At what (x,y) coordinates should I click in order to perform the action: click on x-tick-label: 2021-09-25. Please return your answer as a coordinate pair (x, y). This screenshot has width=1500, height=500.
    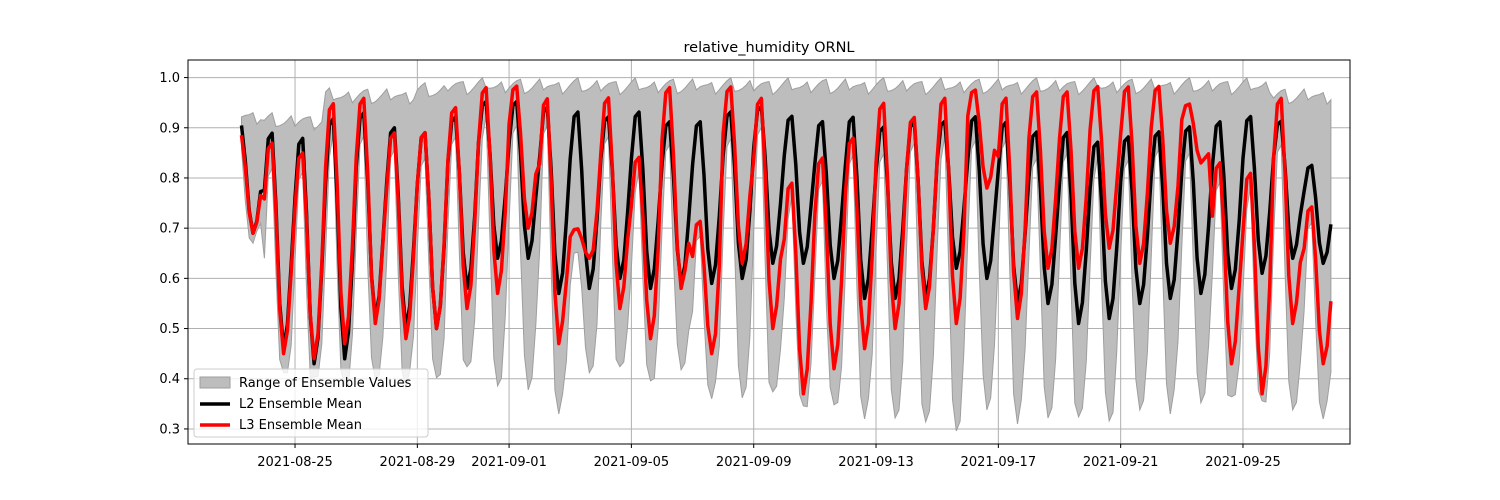
    Looking at the image, I should click on (1243, 462).